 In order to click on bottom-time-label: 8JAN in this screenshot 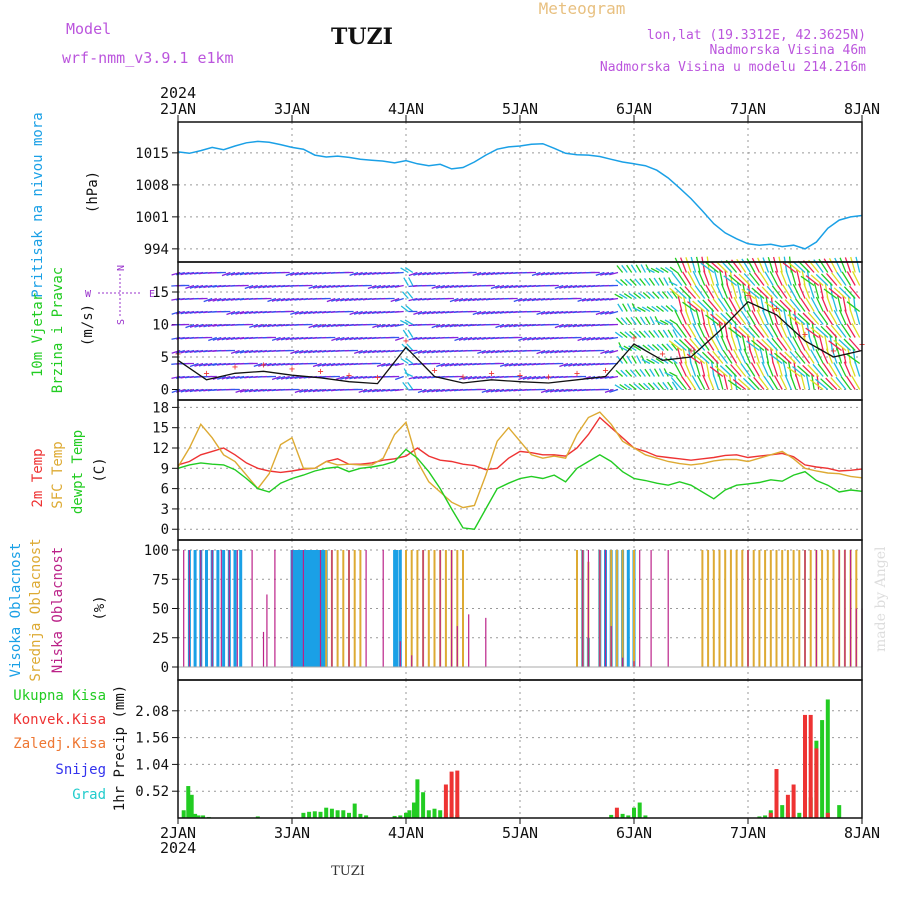, I will do `click(862, 833)`.